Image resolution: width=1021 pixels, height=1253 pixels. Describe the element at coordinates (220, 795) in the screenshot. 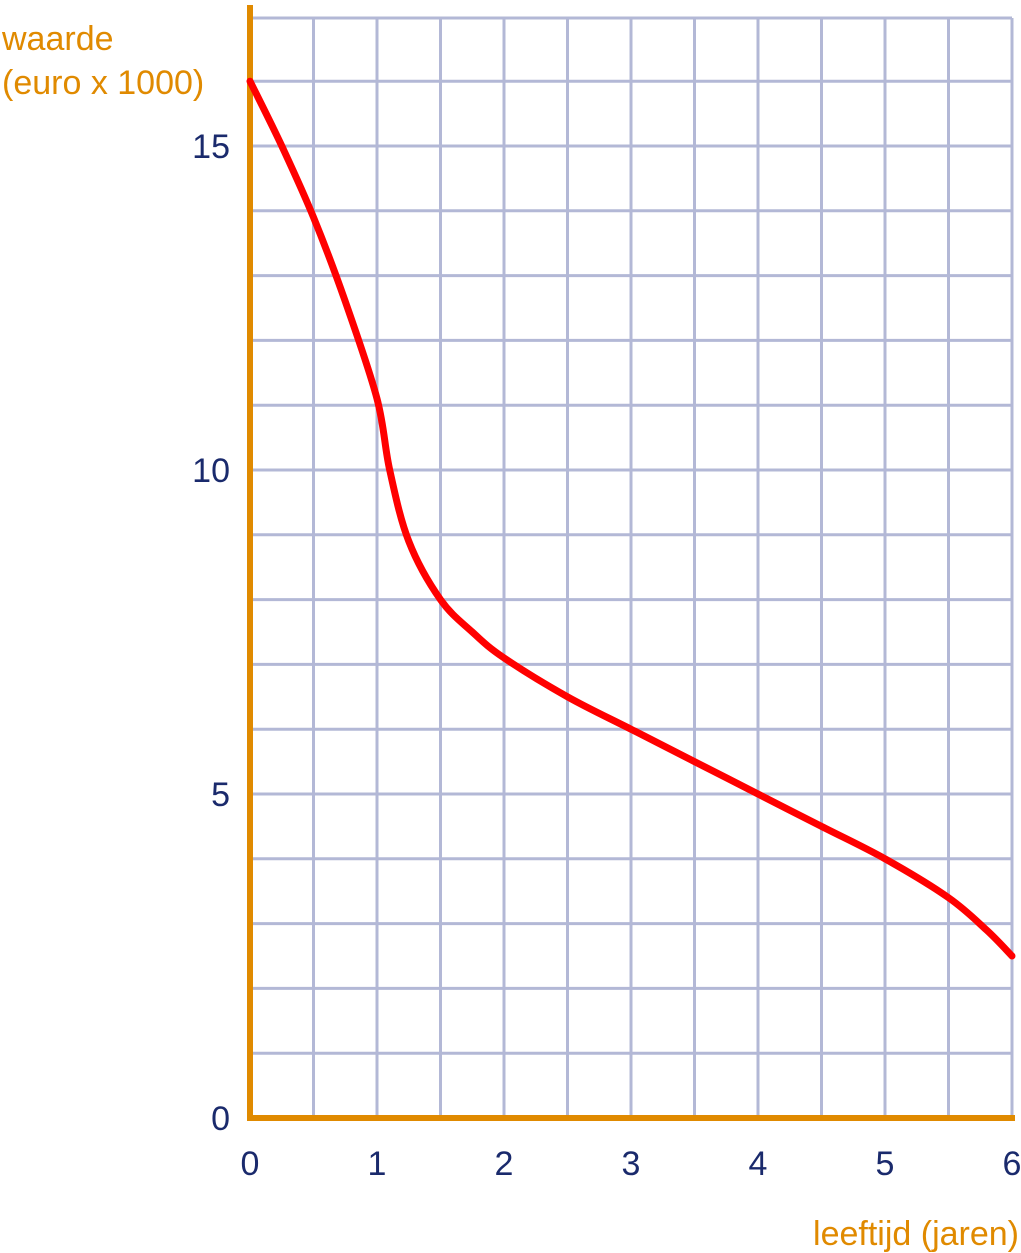

I see `y-tick-label: 5` at that location.